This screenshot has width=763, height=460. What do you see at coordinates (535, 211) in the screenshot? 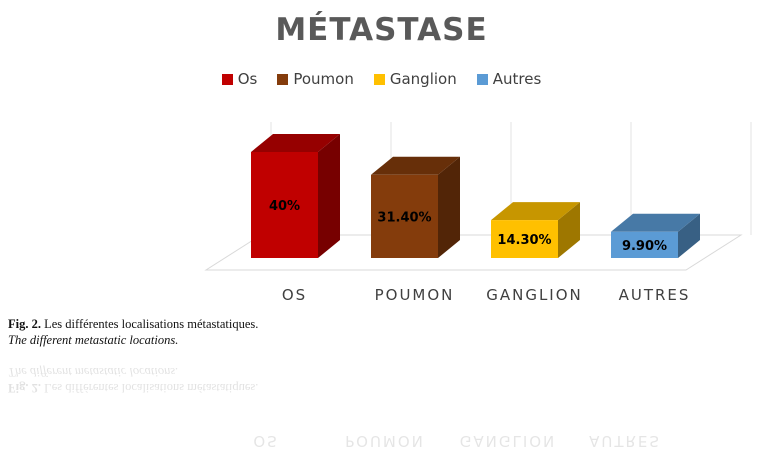
I see `bar-top-ganglion` at bounding box center [535, 211].